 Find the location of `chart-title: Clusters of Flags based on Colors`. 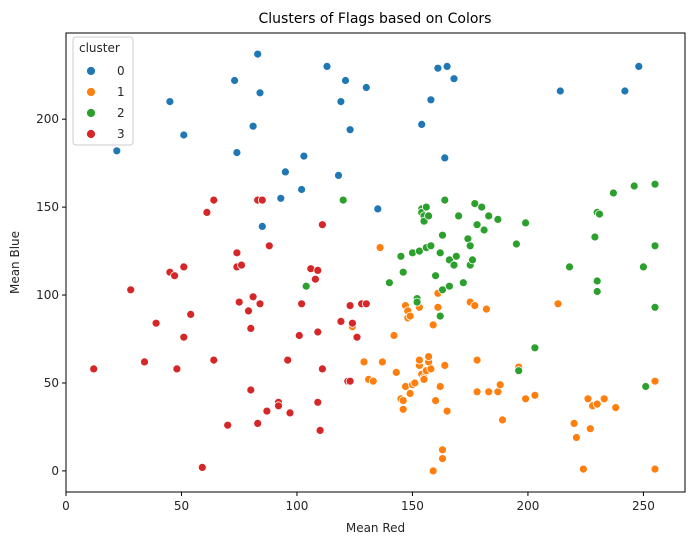

chart-title: Clusters of Flags based on Colors is located at coordinates (375, 19).